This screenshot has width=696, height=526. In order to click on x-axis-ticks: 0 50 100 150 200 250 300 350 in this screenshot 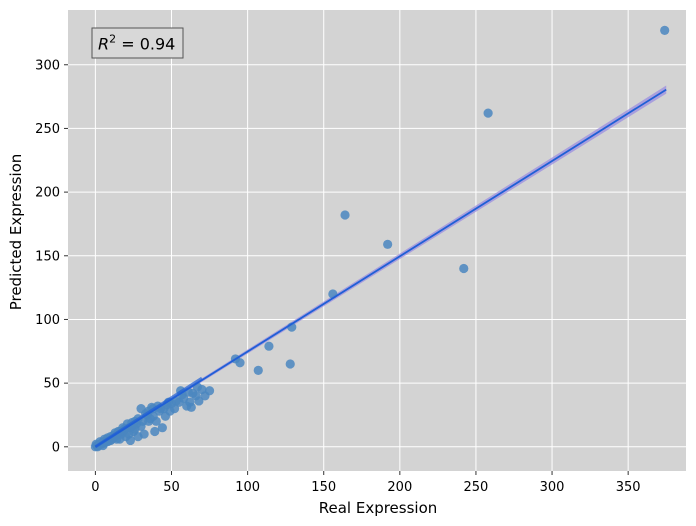, I will do `click(366, 483)`.